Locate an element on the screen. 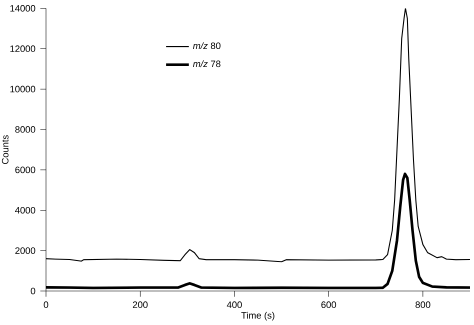 Image resolution: width=474 pixels, height=325 pixels. legend-label: m/z 80 is located at coordinates (206, 46).